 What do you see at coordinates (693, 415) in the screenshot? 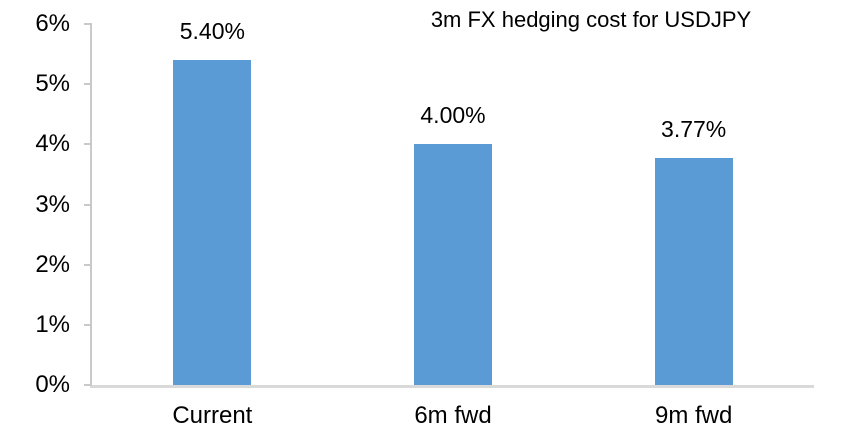
I see `x-axis-label: 9m fwd` at bounding box center [693, 415].